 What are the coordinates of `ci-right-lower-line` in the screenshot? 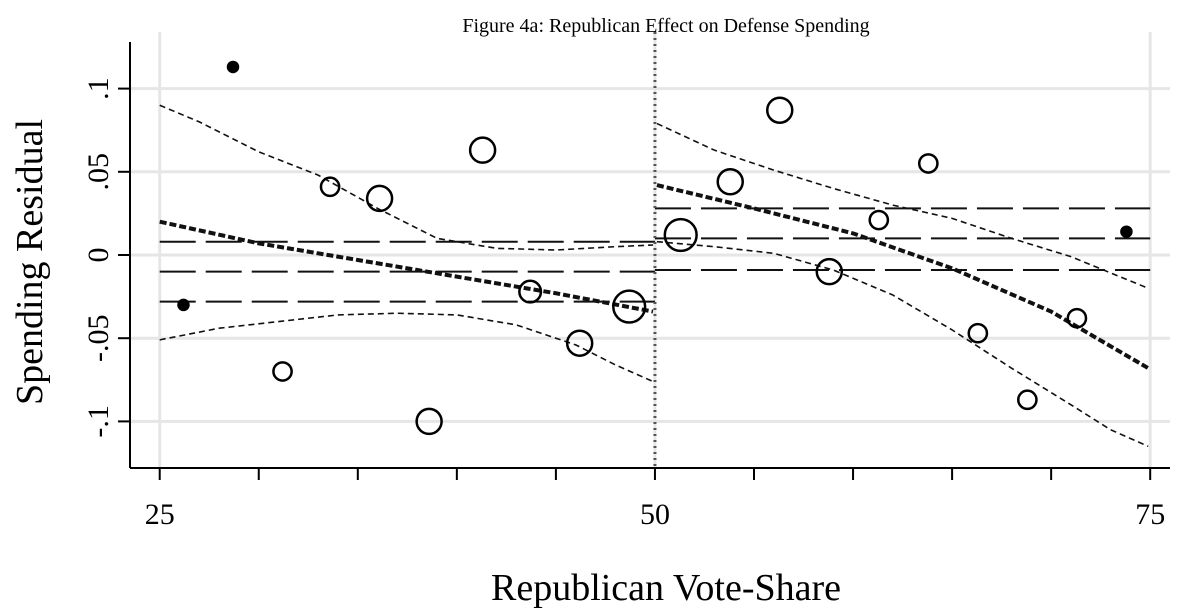 It's located at (902, 344).